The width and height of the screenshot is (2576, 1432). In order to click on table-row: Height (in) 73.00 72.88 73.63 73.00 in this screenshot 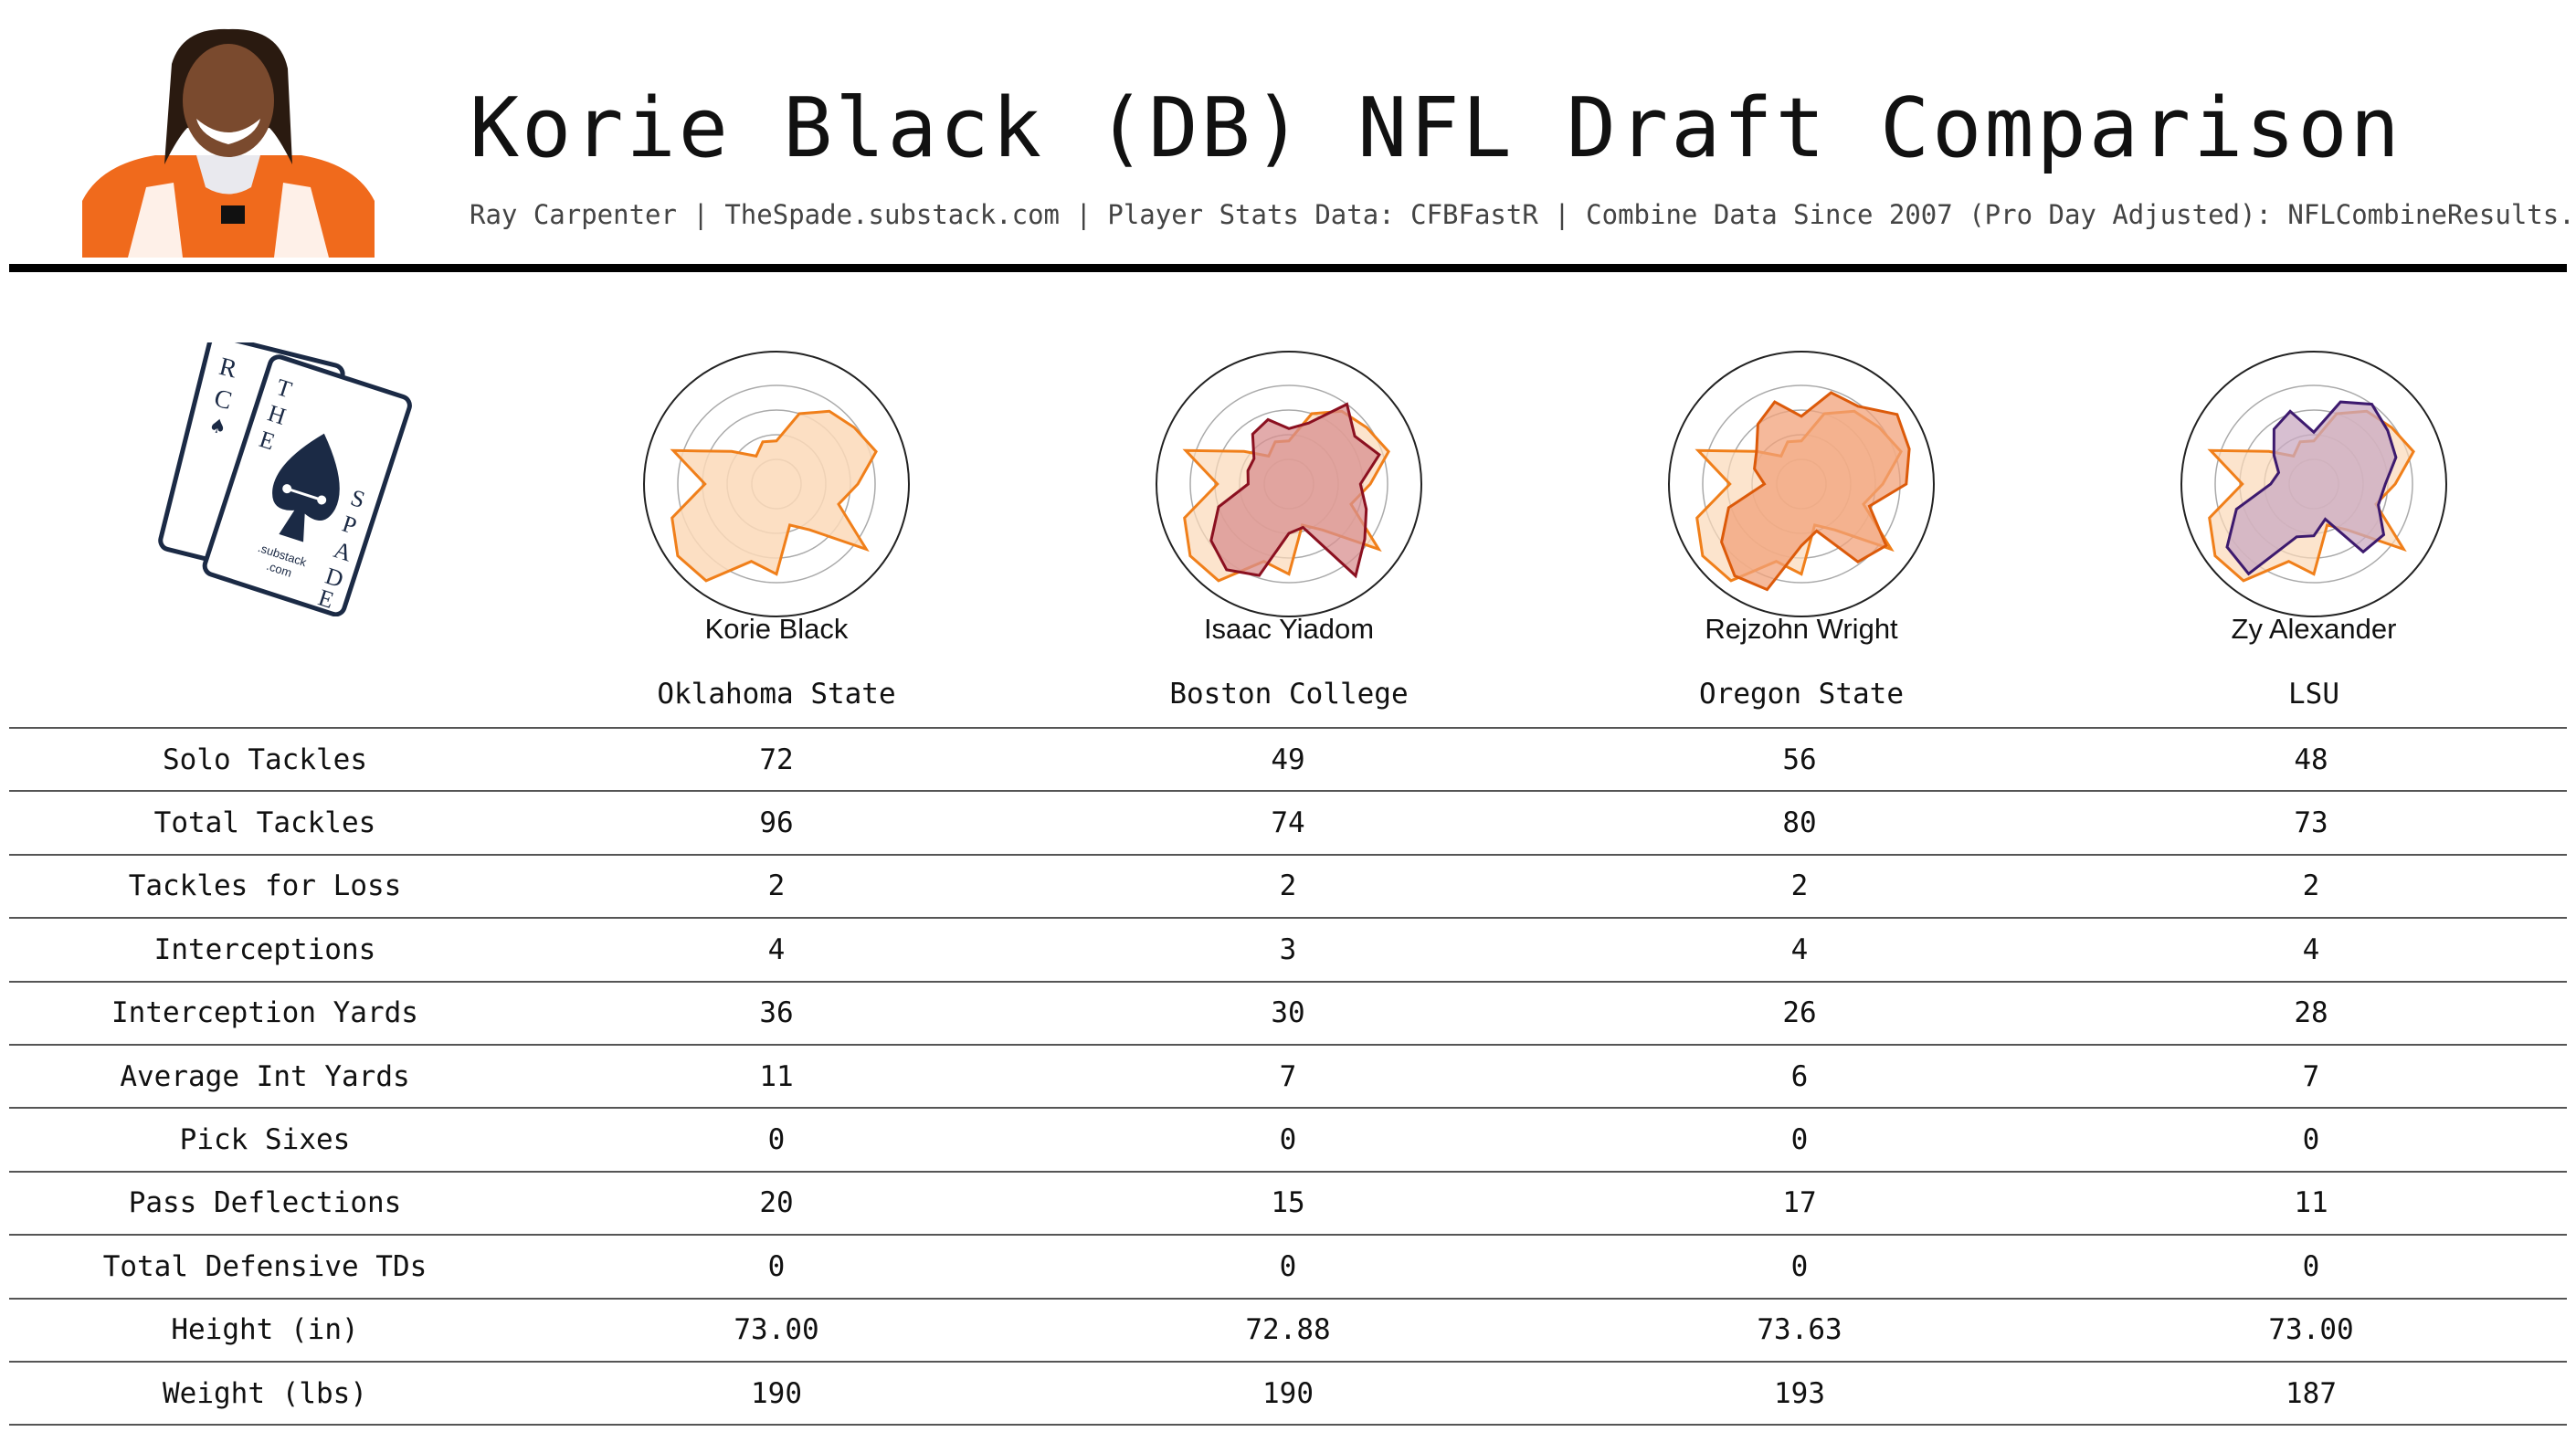, I will do `click(1288, 1330)`.